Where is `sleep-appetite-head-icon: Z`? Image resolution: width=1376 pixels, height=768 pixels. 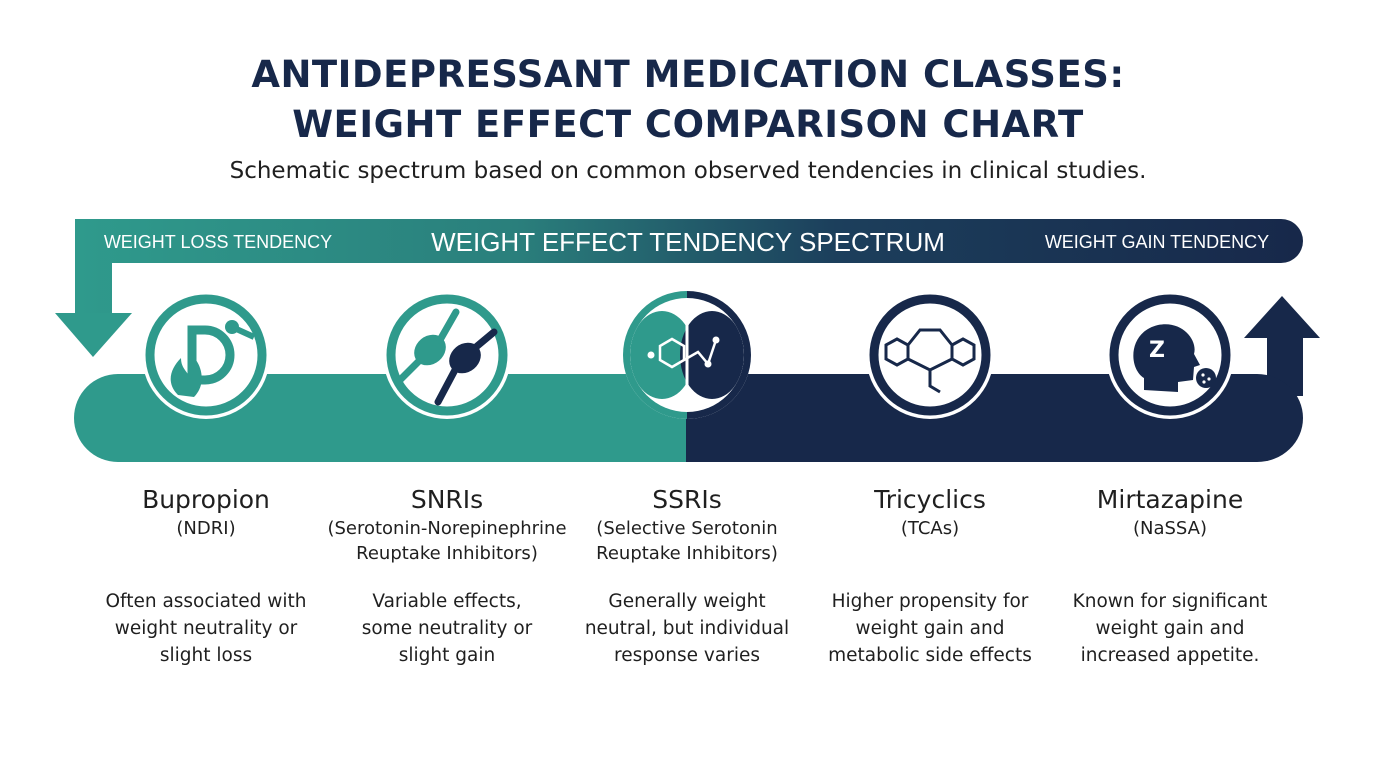
sleep-appetite-head-icon: Z is located at coordinates (1170, 355).